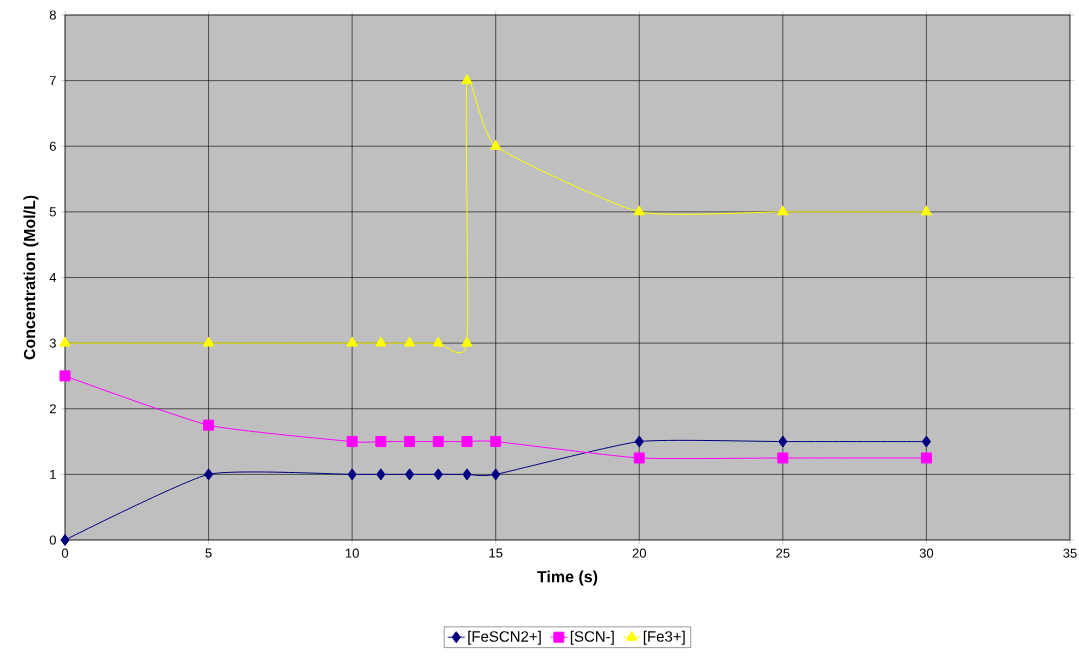 This screenshot has height=663, width=1079. I want to click on x-tick-label: 10, so click(352, 553).